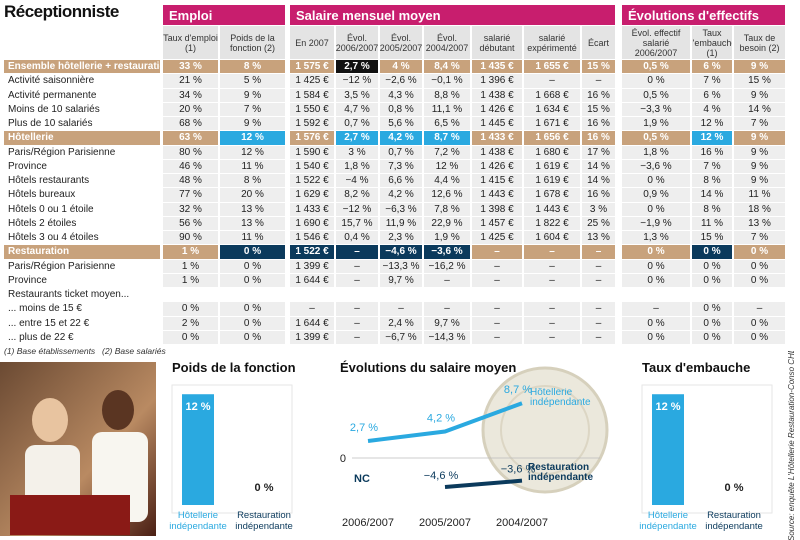 This screenshot has height=540, width=800. Describe the element at coordinates (552, 42) in the screenshot. I see `column-header: salarié expérimenté` at that location.